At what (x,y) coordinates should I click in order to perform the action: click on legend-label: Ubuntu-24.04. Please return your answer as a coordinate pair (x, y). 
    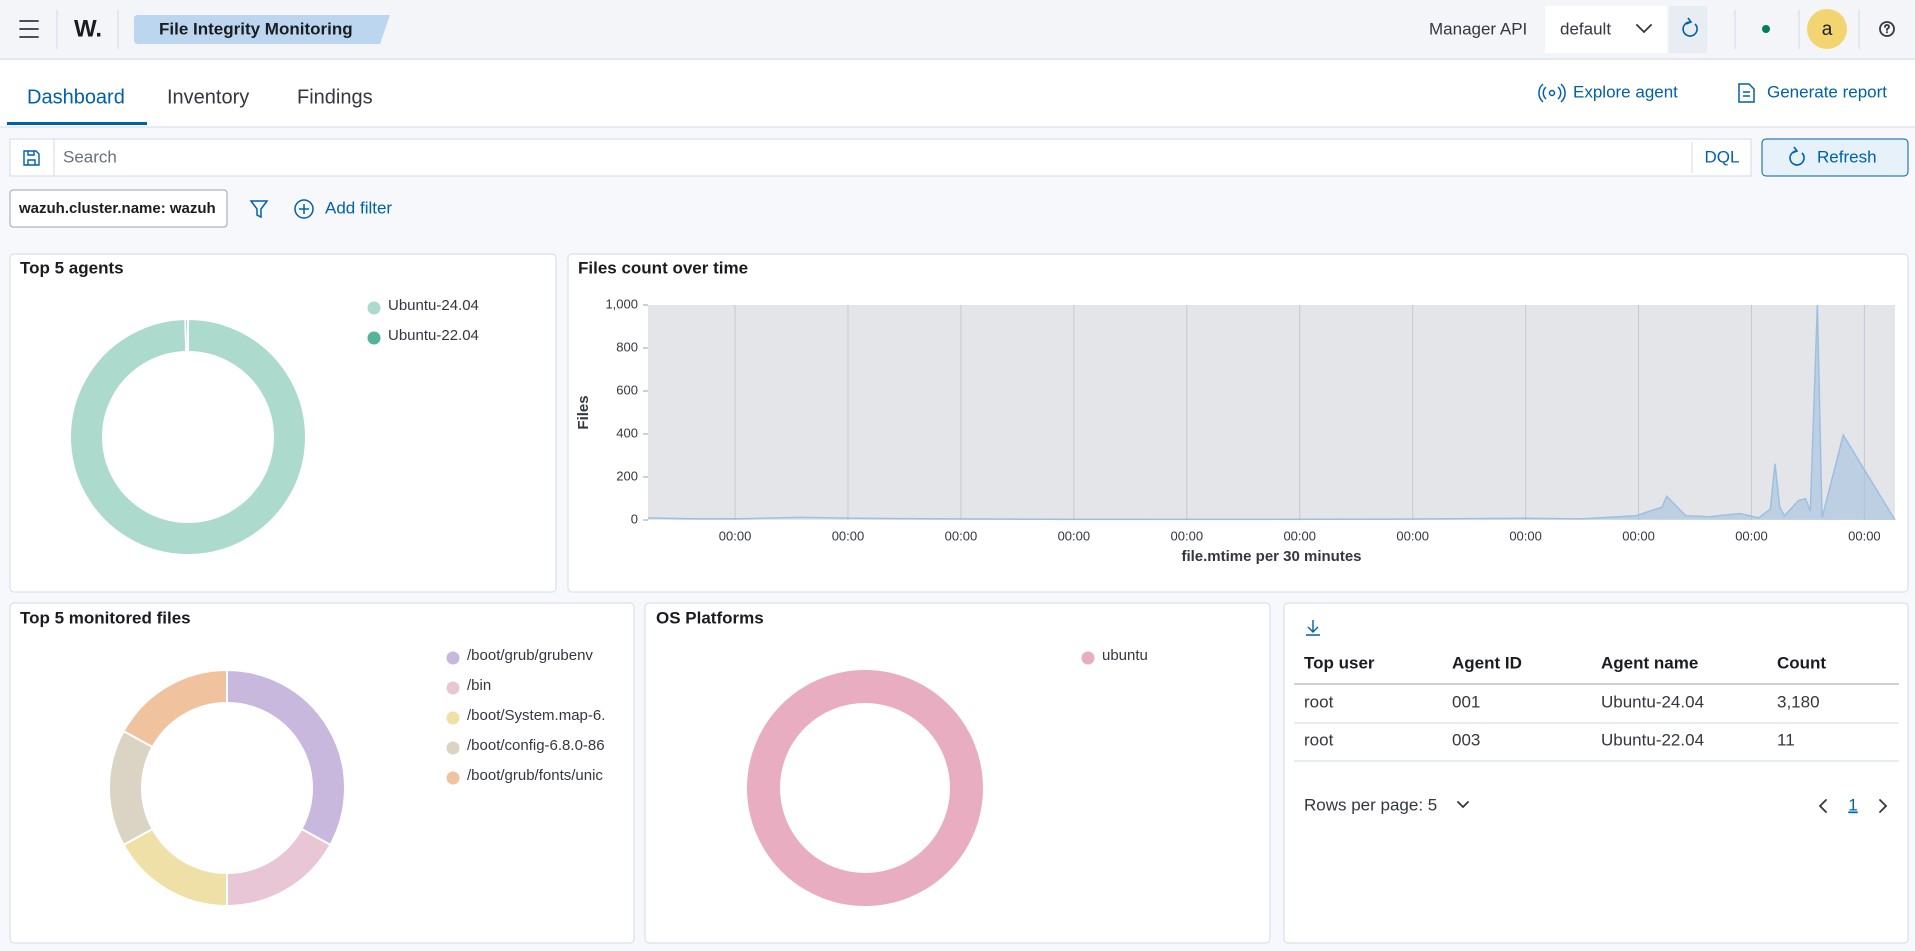
    Looking at the image, I should click on (433, 305).